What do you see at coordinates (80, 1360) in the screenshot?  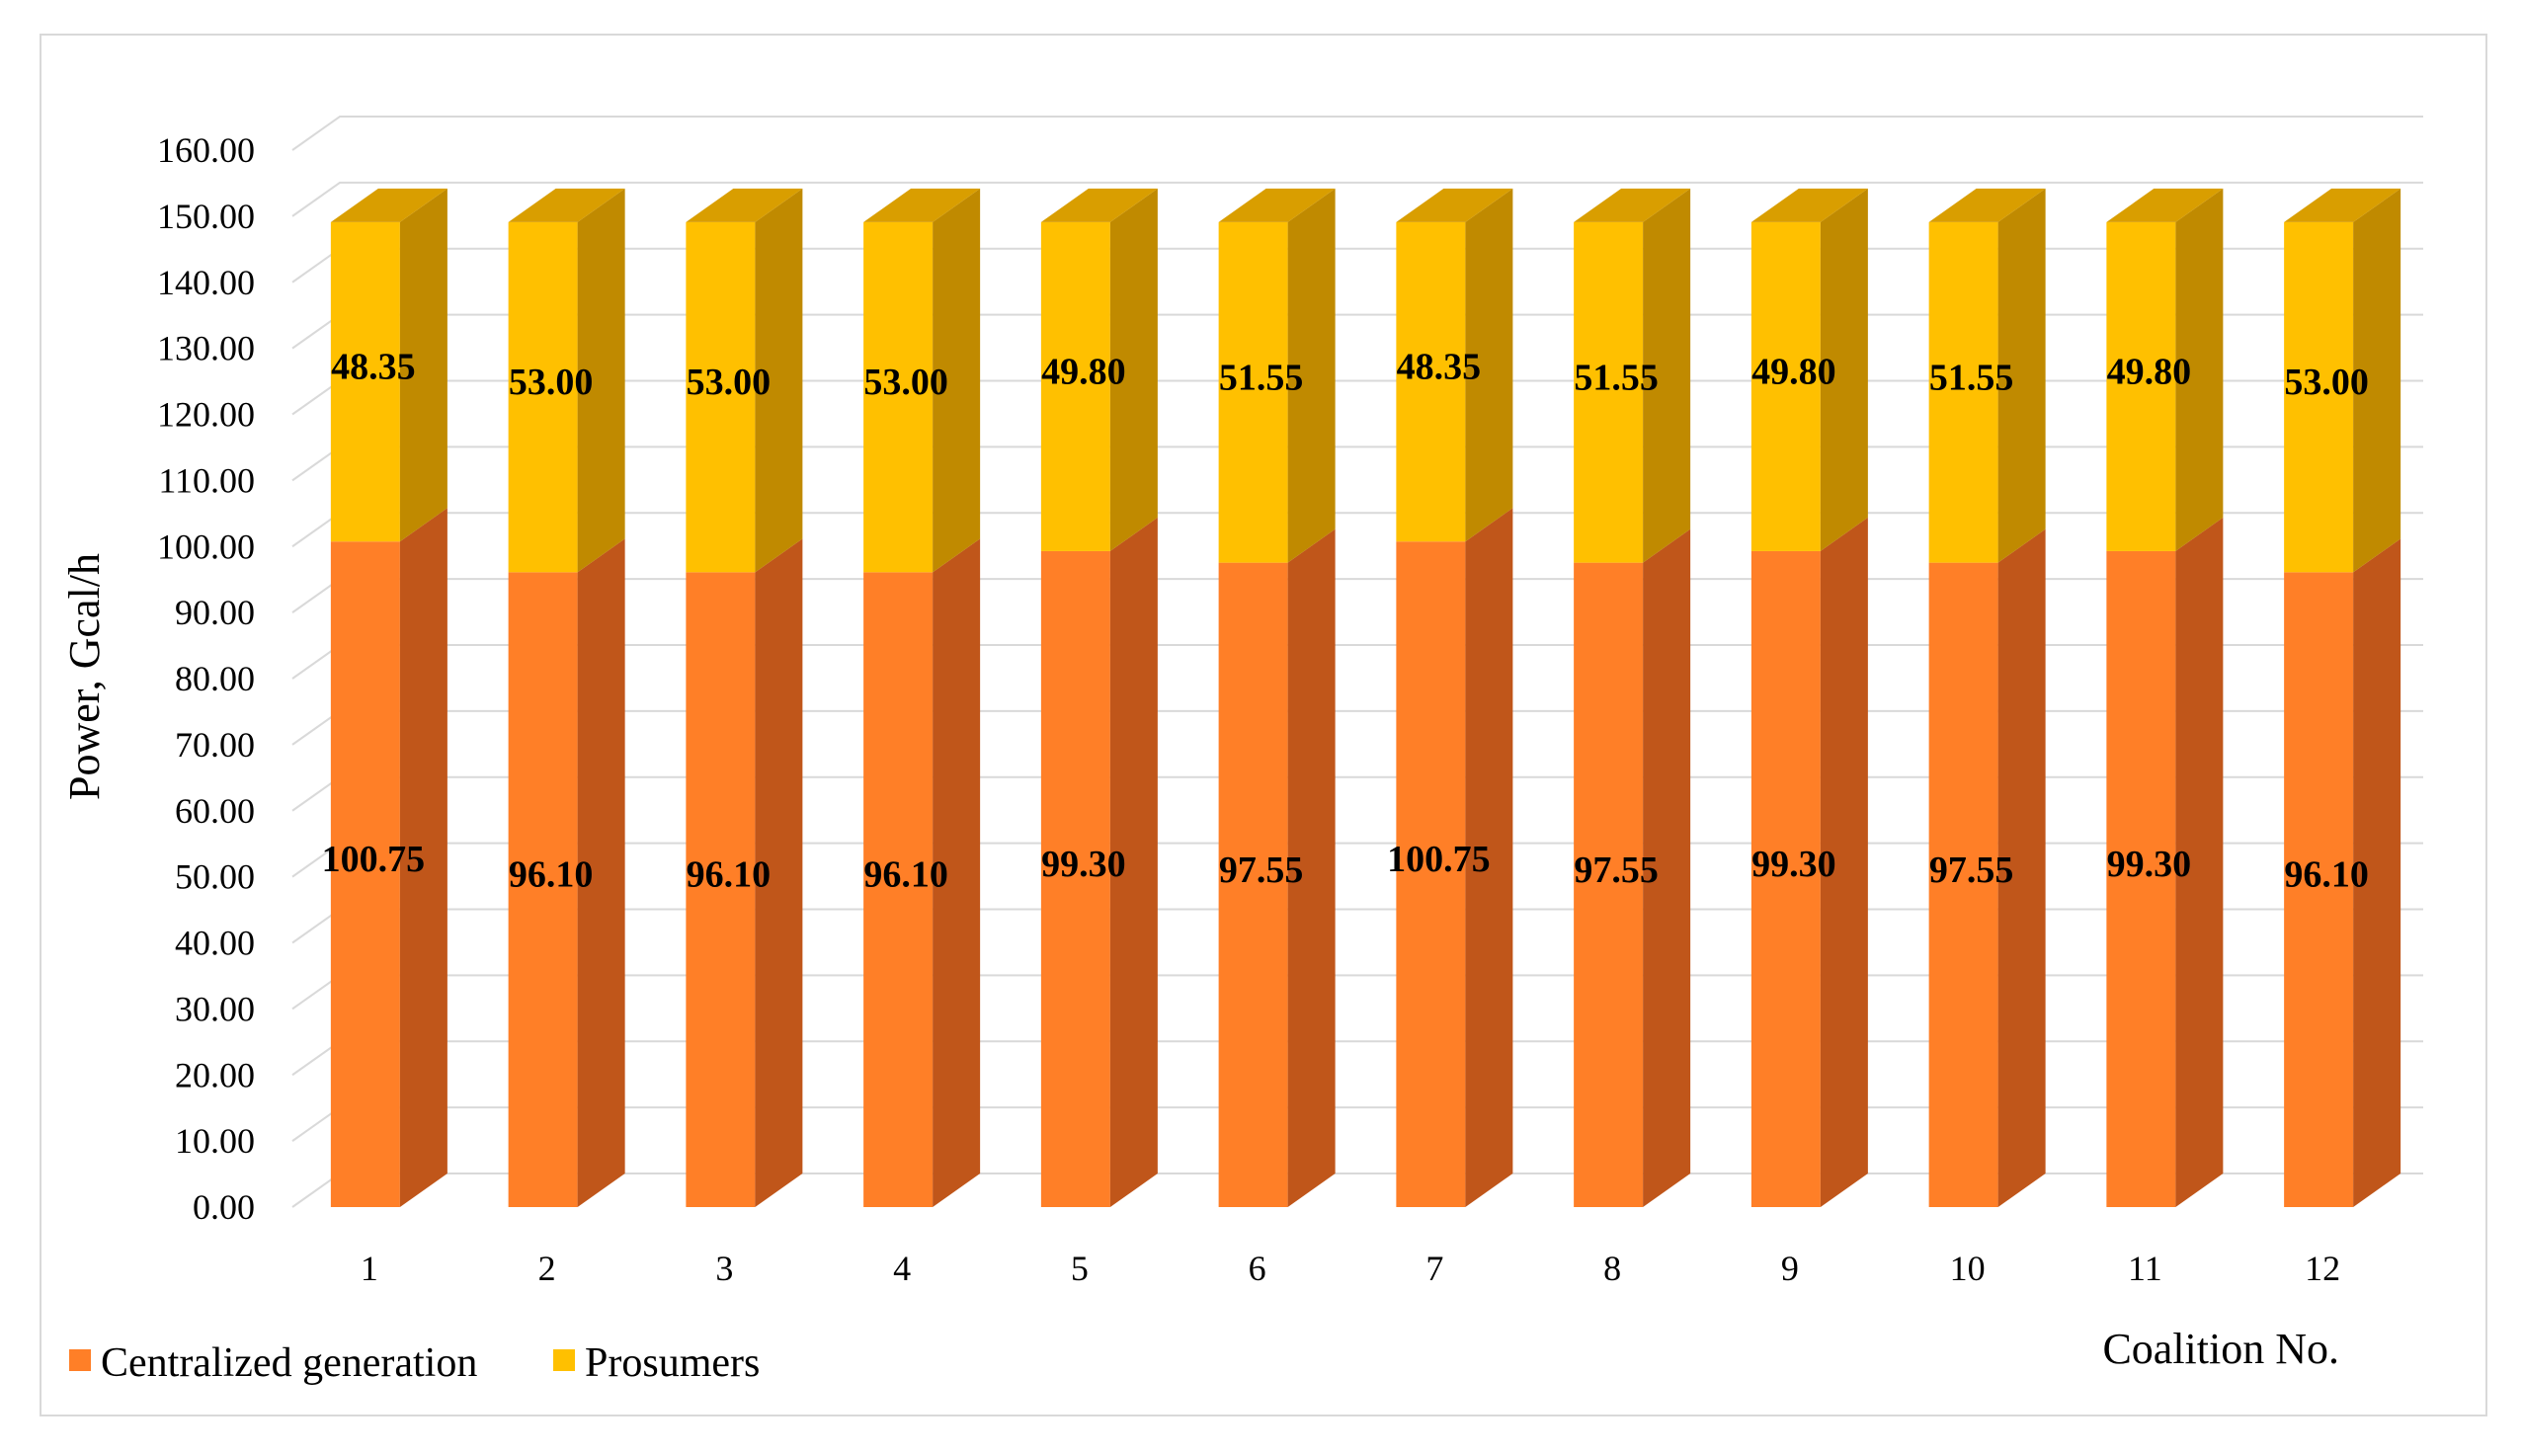 I see `legend-swatch-centralized-generation` at bounding box center [80, 1360].